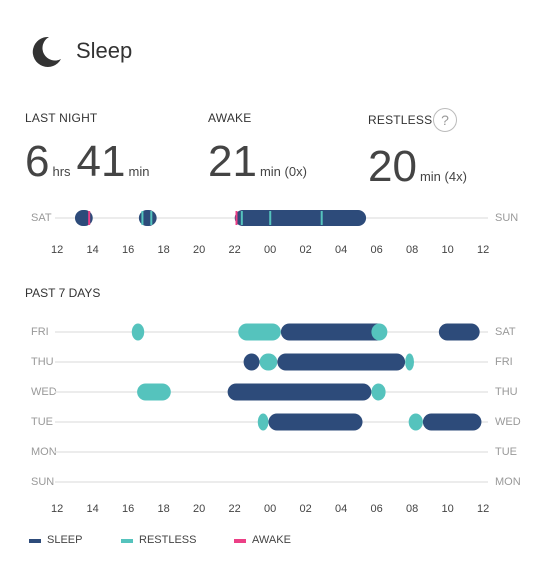 The image size is (548, 562). What do you see at coordinates (42, 422) in the screenshot?
I see `week-row-3-left-day: TUE` at bounding box center [42, 422].